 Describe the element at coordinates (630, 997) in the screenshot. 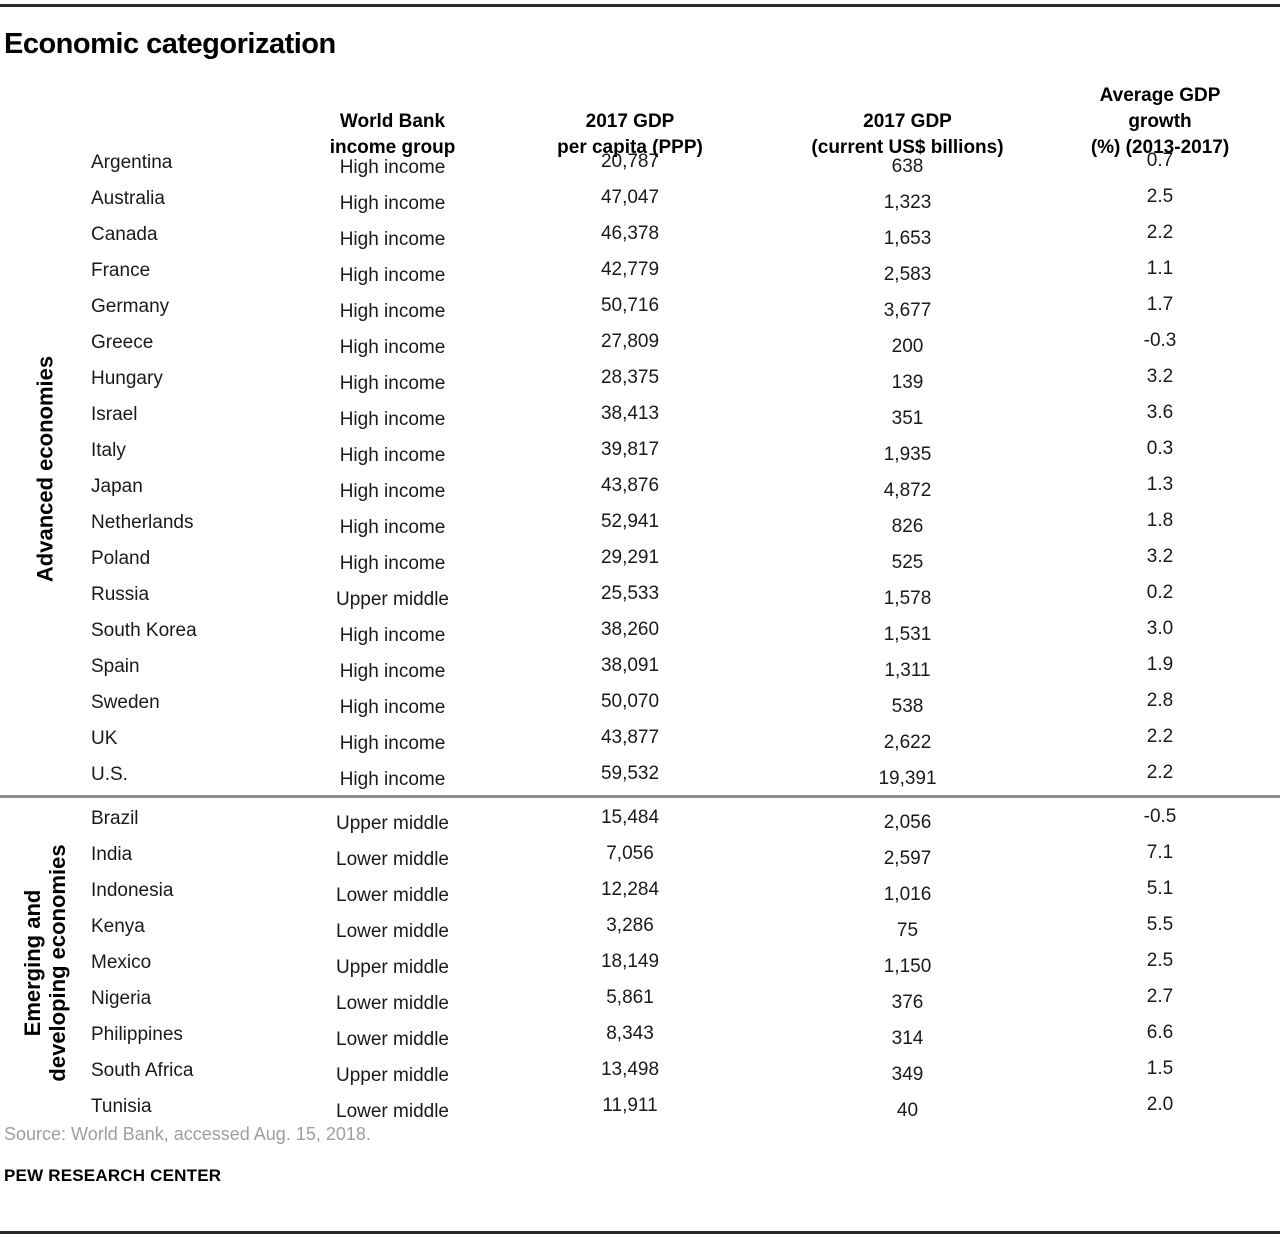

I see `gdp-per-capita-cell: 5,861` at that location.